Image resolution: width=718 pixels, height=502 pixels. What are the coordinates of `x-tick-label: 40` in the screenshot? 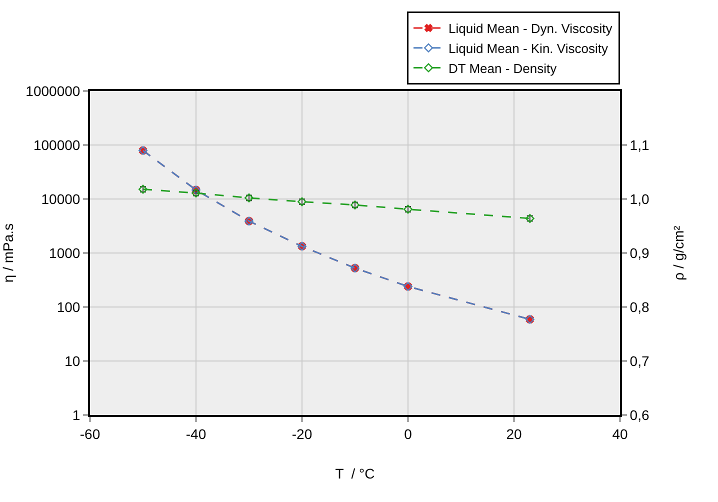 It's located at (620, 434).